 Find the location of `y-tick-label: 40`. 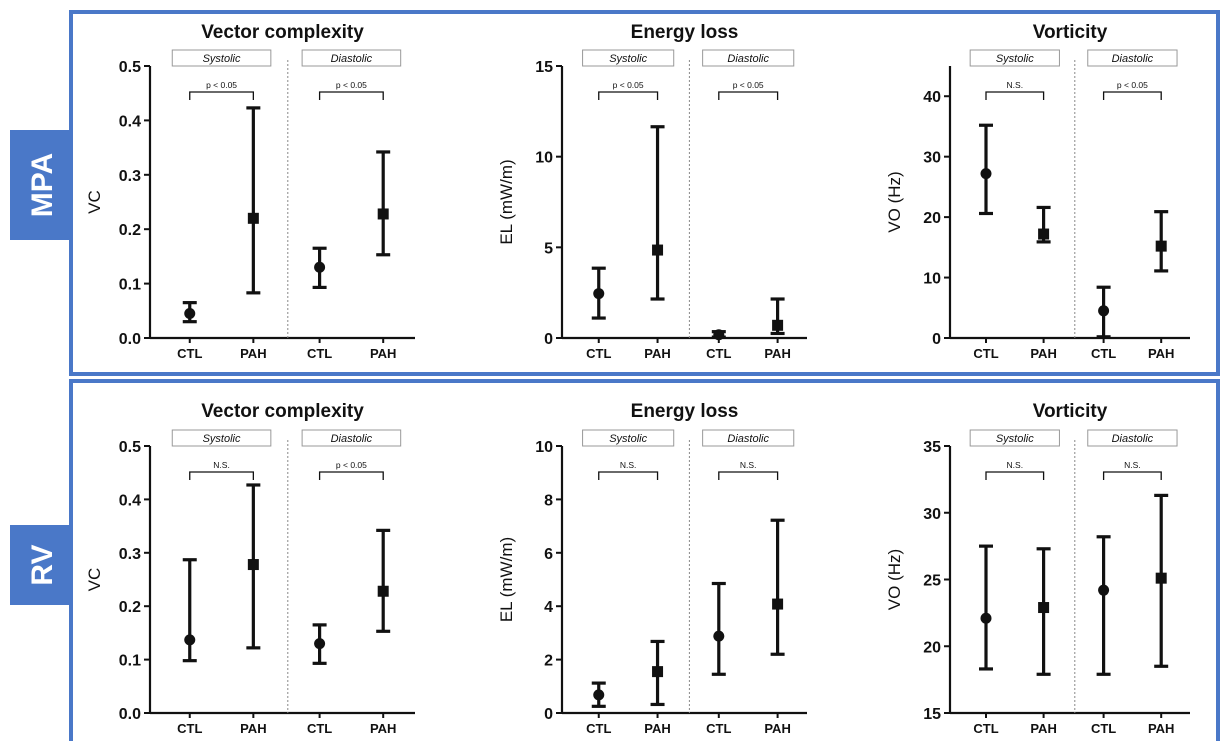

y-tick-label: 40 is located at coordinates (932, 97).